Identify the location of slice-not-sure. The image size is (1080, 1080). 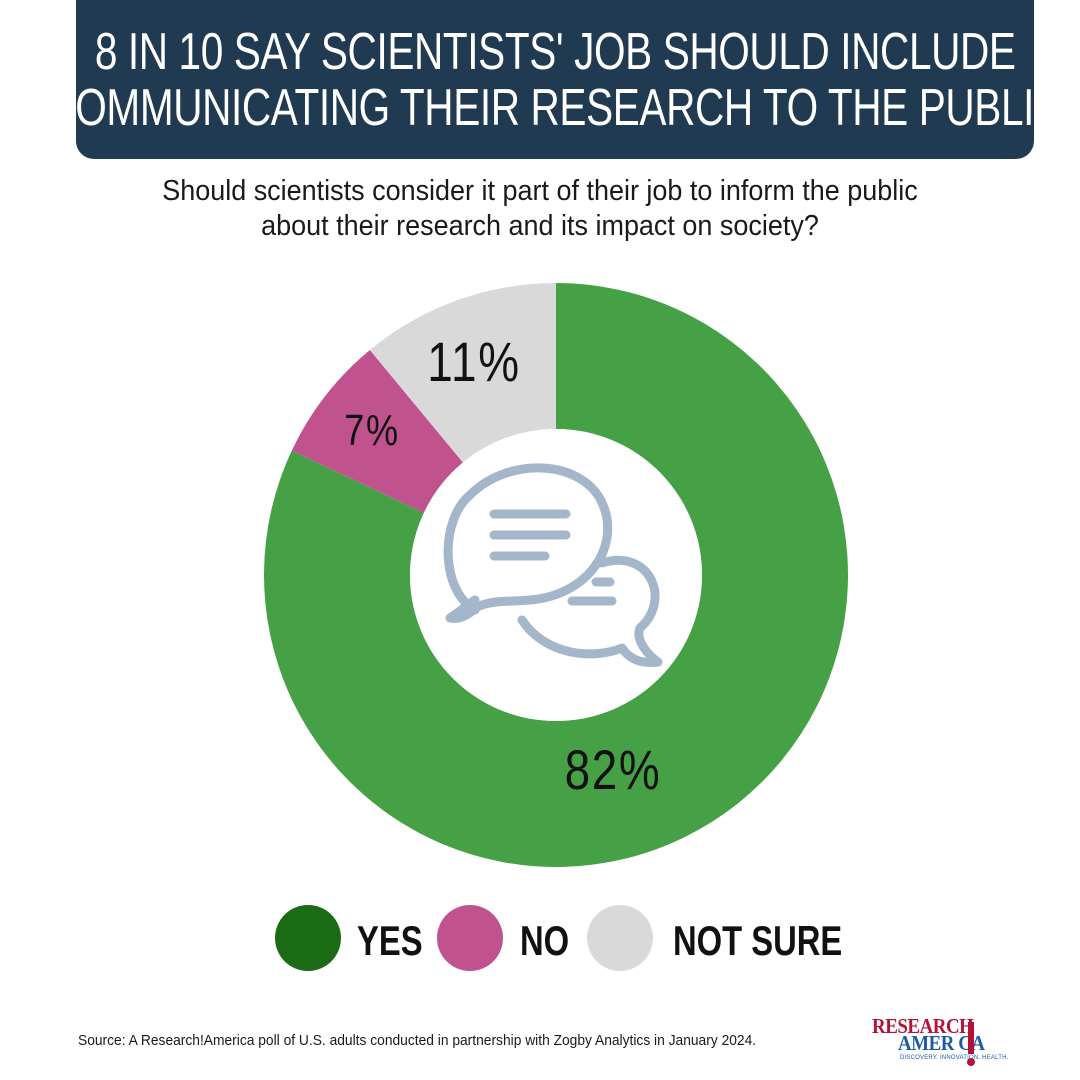
(462, 373).